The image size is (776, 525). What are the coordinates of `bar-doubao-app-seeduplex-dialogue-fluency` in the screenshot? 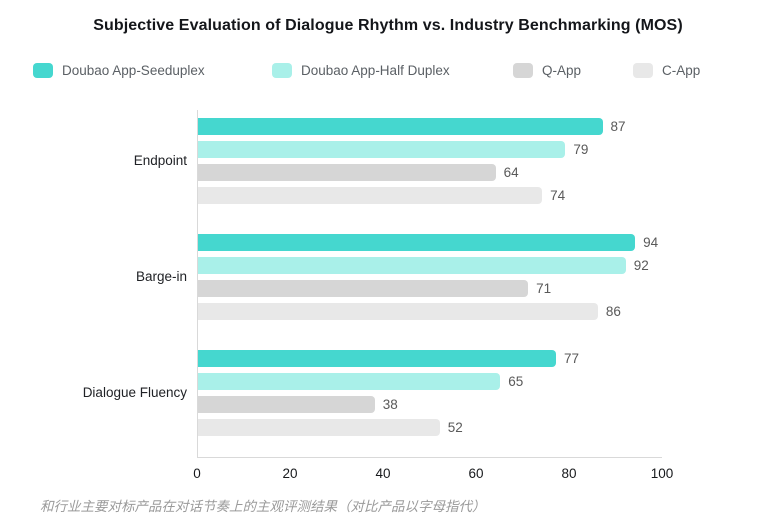 It's located at (377, 358).